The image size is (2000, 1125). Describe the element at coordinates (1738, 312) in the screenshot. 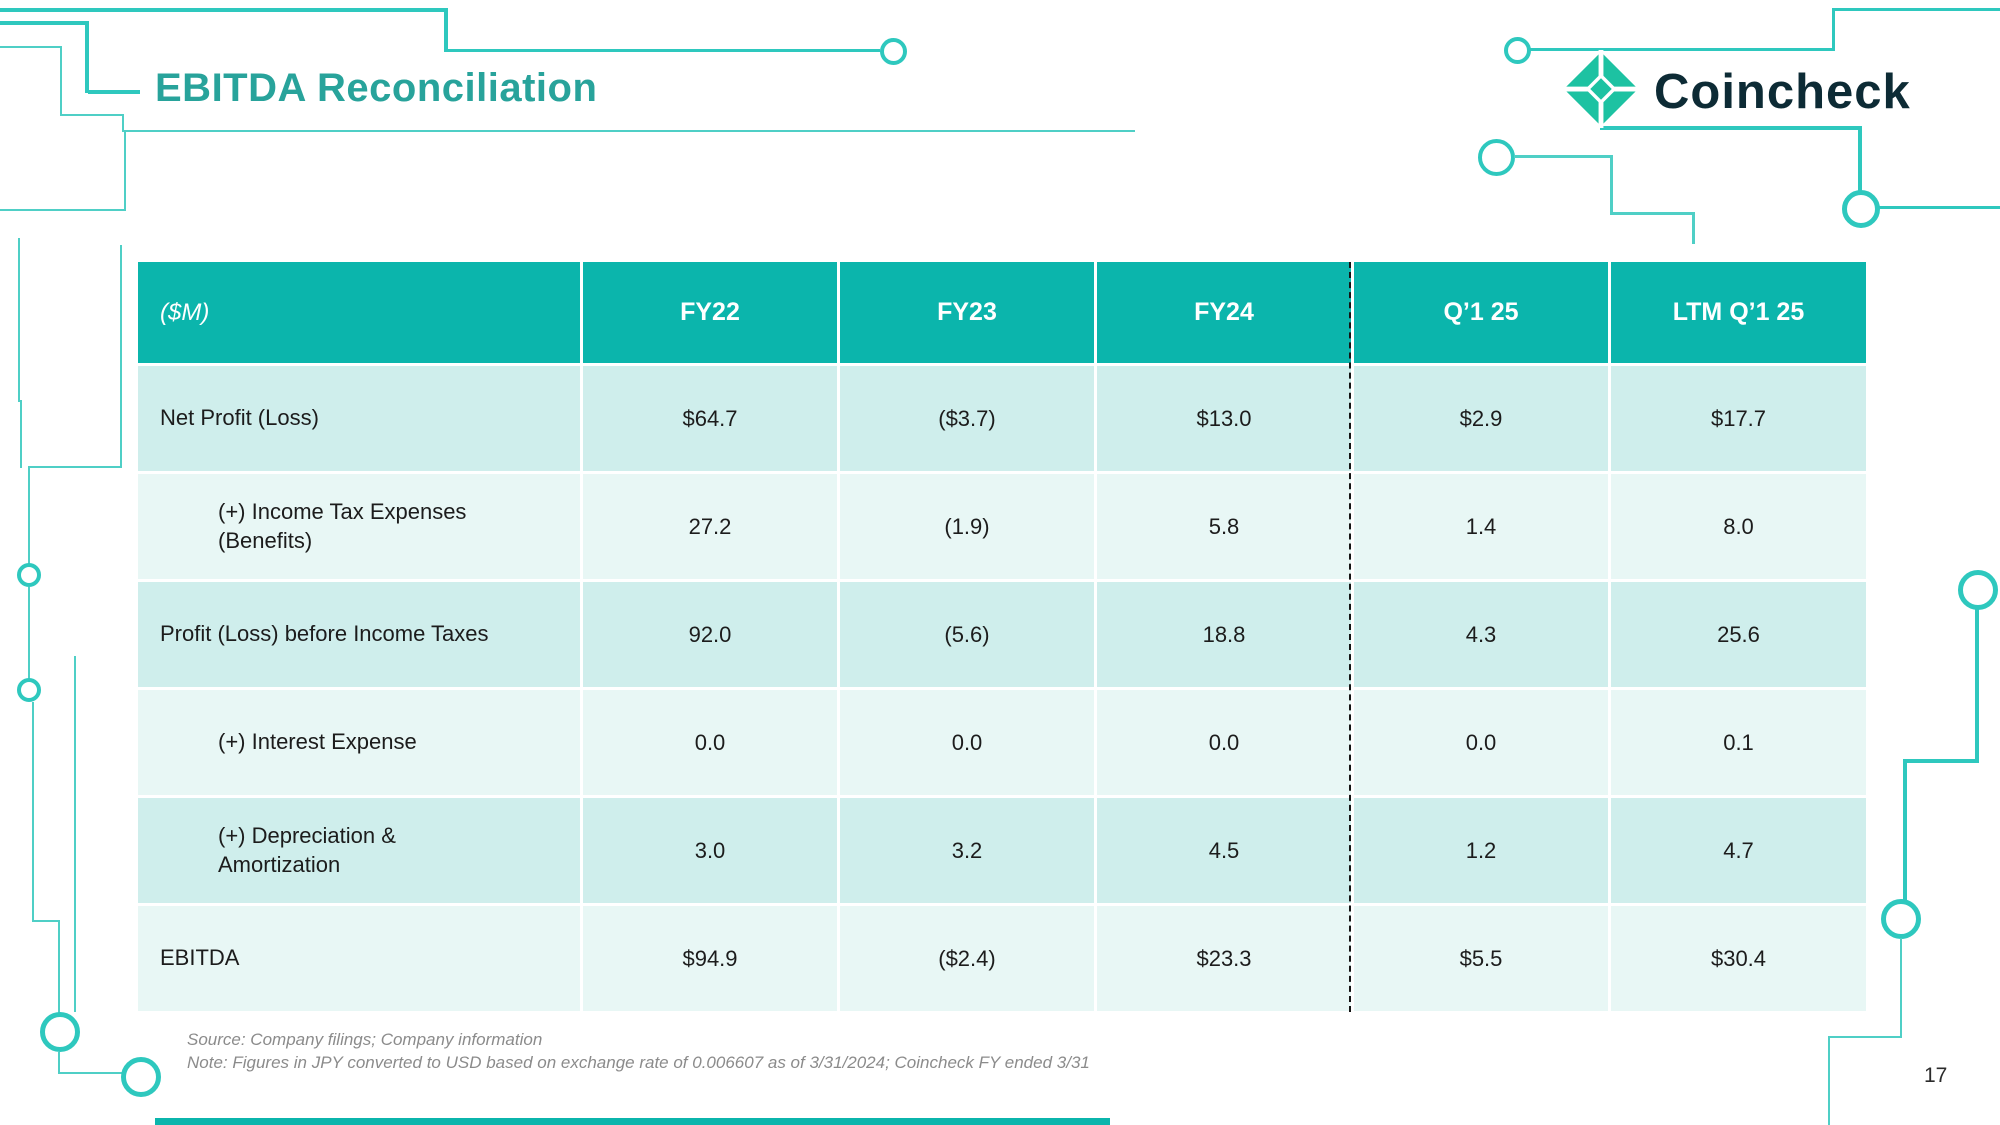

I see `column-header-ltm-q1-25: LTM Q’1 25` at that location.